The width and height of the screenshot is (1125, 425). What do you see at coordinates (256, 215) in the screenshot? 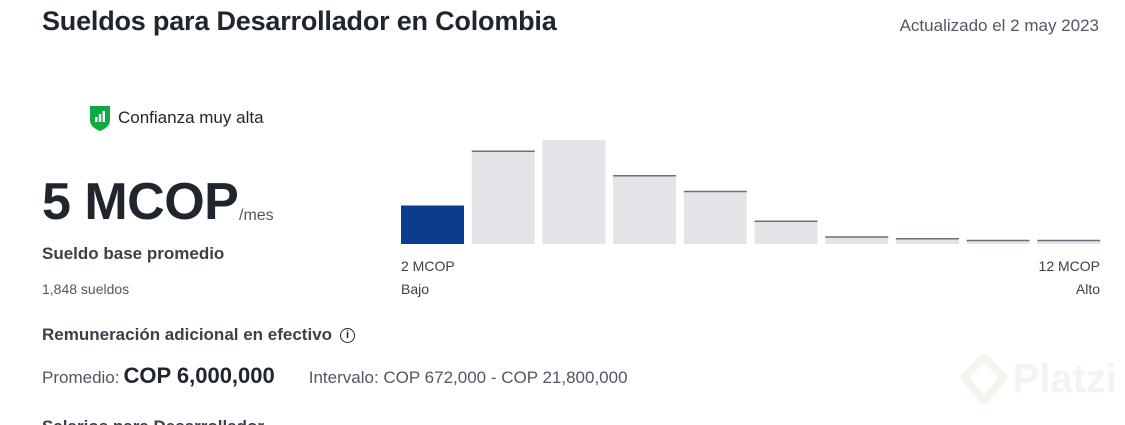
I see `salary-unit: /mes` at bounding box center [256, 215].